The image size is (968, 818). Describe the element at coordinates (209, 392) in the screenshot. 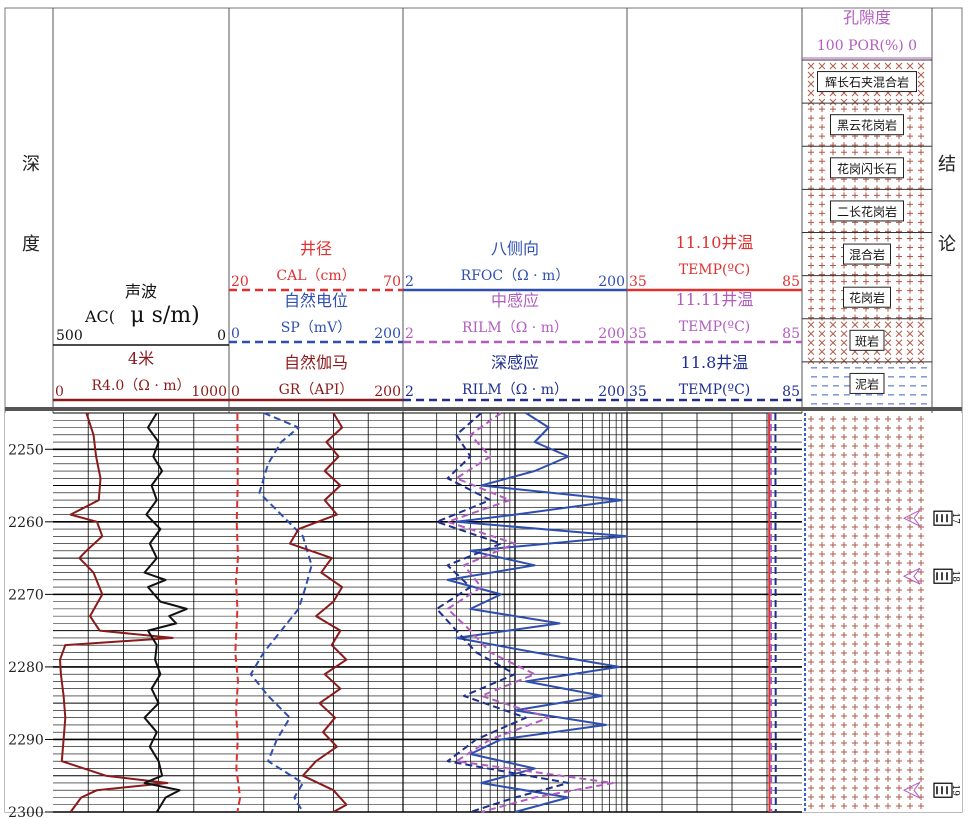

I see `scale-max: 1000` at that location.